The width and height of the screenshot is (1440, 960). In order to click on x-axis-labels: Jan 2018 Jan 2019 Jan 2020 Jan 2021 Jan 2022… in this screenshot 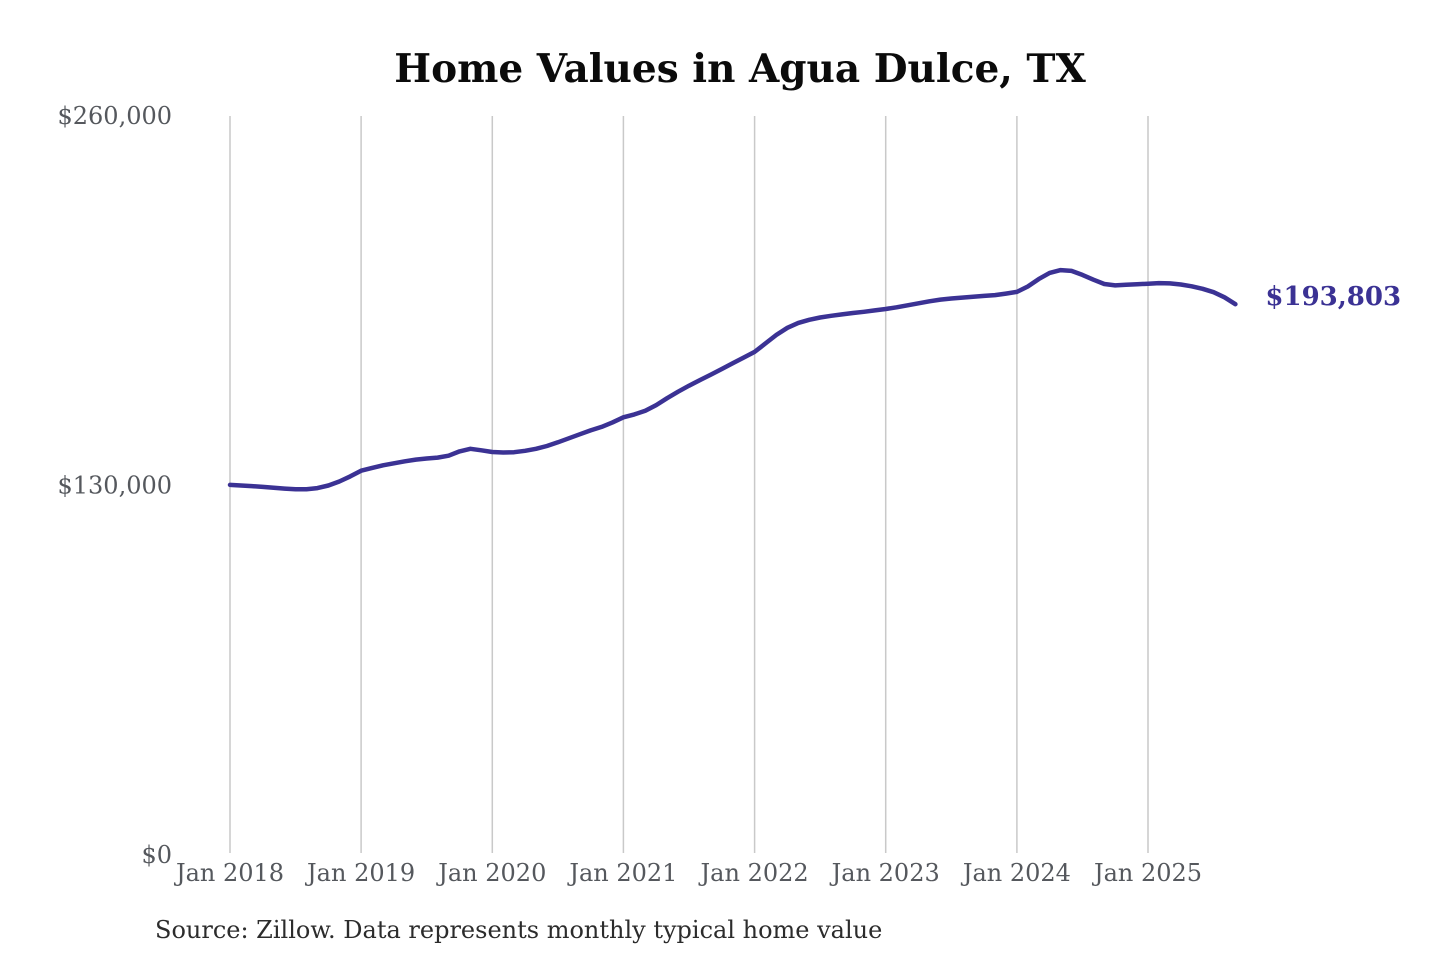, I will do `click(687, 873)`.